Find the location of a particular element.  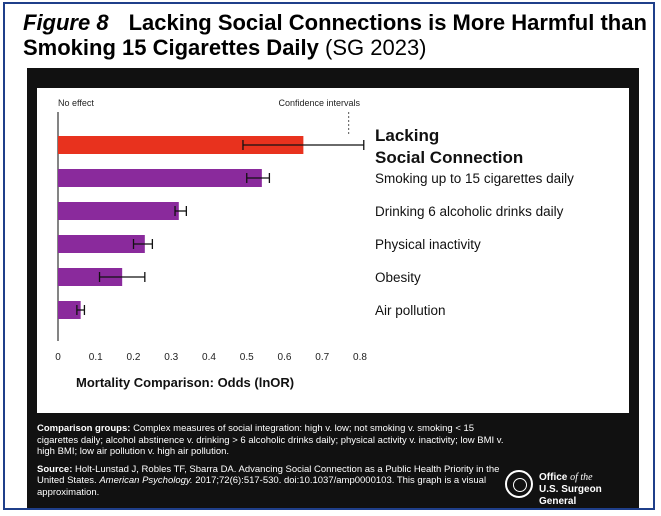

office-line-2: U.S. Surgeon General is located at coordinates (570, 495).